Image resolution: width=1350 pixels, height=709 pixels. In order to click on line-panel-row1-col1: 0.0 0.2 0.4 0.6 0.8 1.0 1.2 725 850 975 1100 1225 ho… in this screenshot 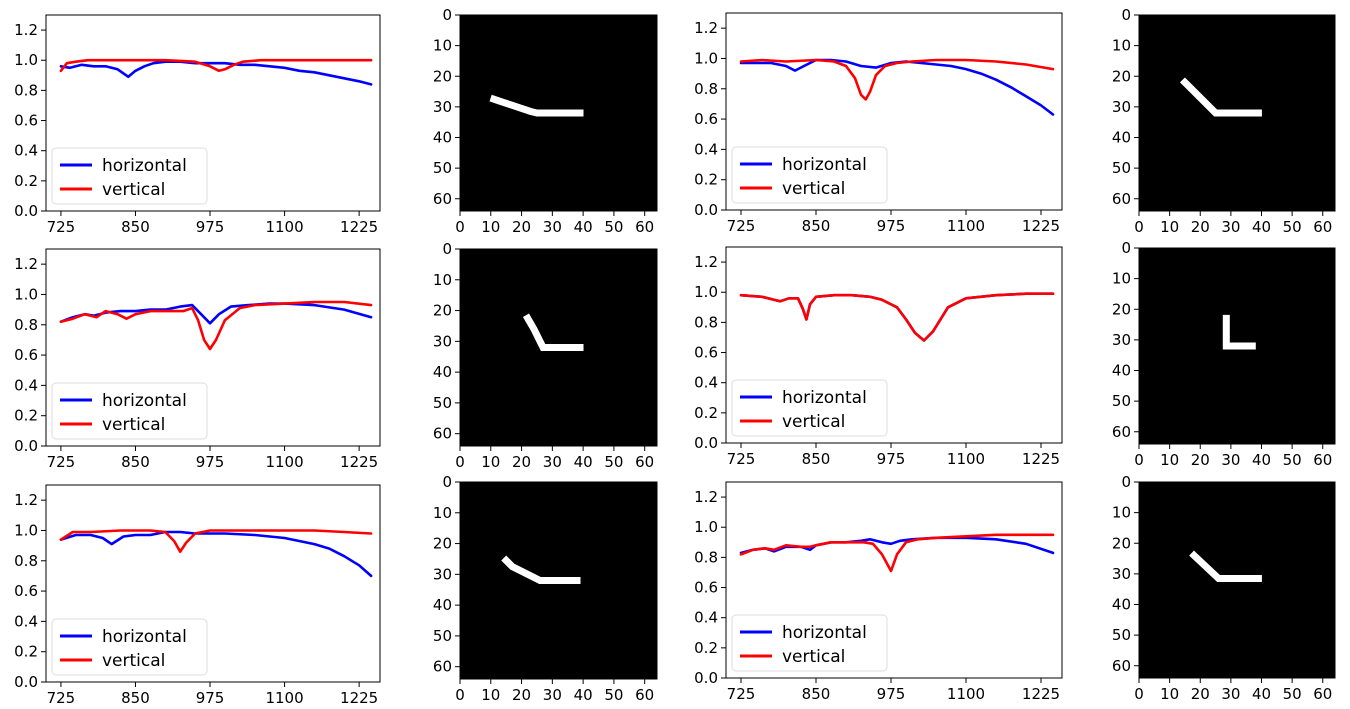, I will do `click(197, 125)`.